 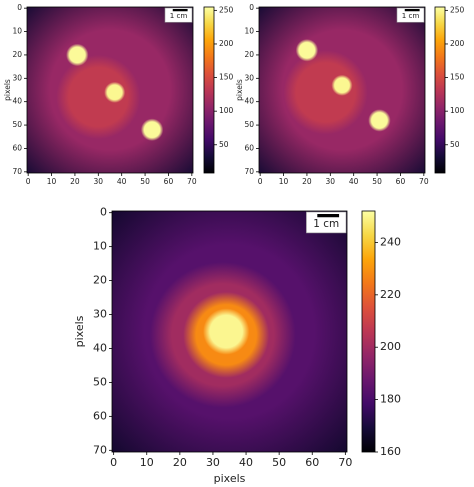 What do you see at coordinates (390, 294) in the screenshot?
I see `colorbar-tick-label: 220` at bounding box center [390, 294].